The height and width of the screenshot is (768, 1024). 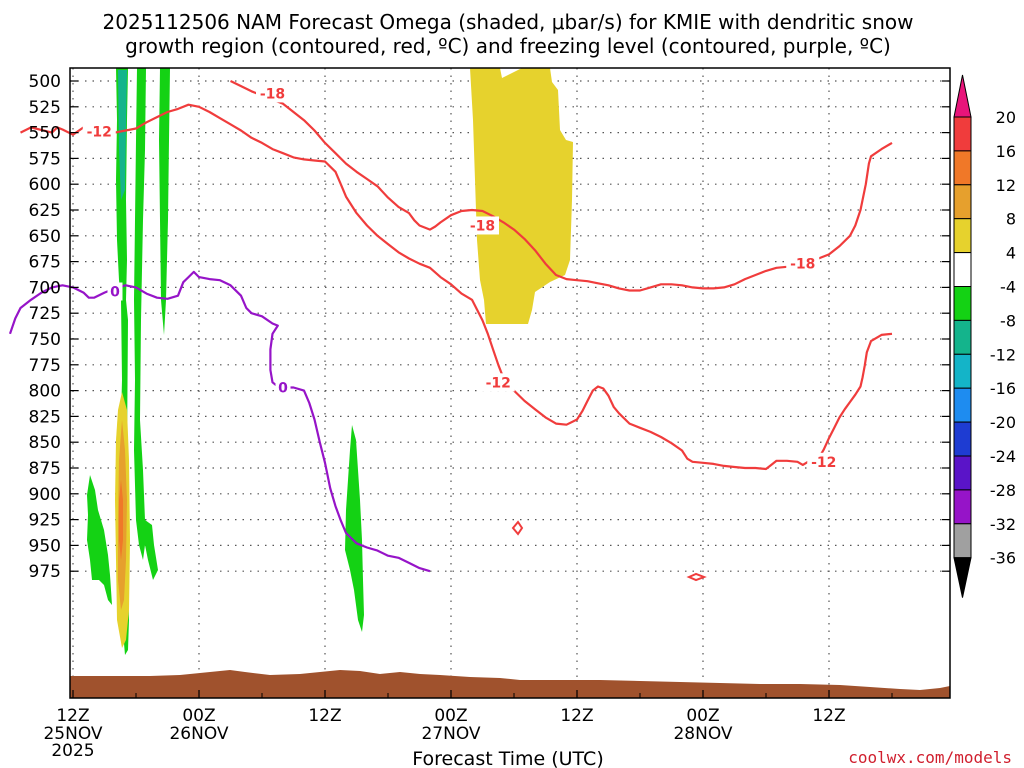 I want to click on y-tick-label: 800, so click(x=45, y=392).